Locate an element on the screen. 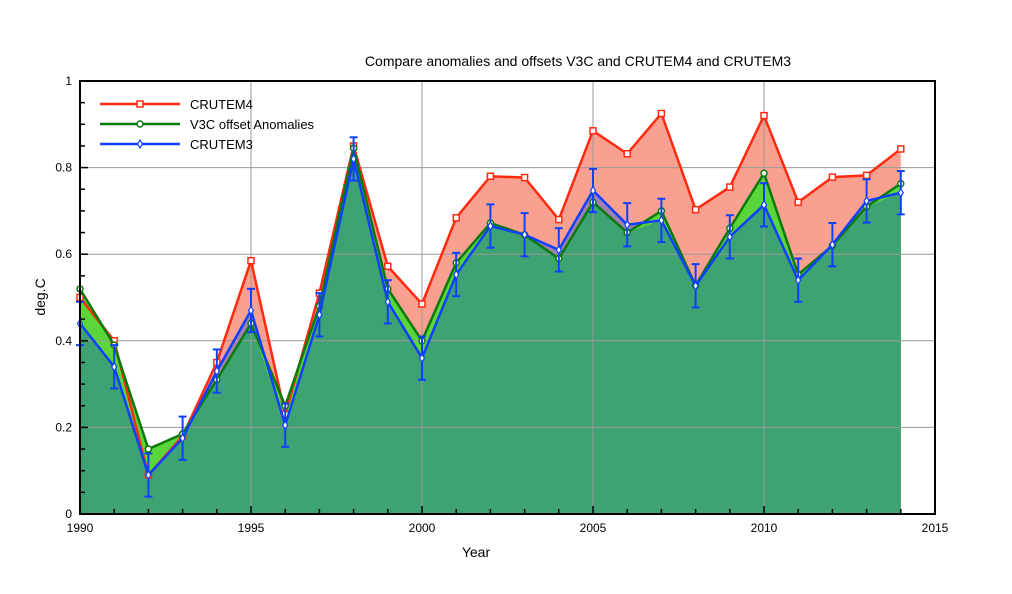 The image size is (1012, 594). x-tick-label: 1995 is located at coordinates (251, 528).